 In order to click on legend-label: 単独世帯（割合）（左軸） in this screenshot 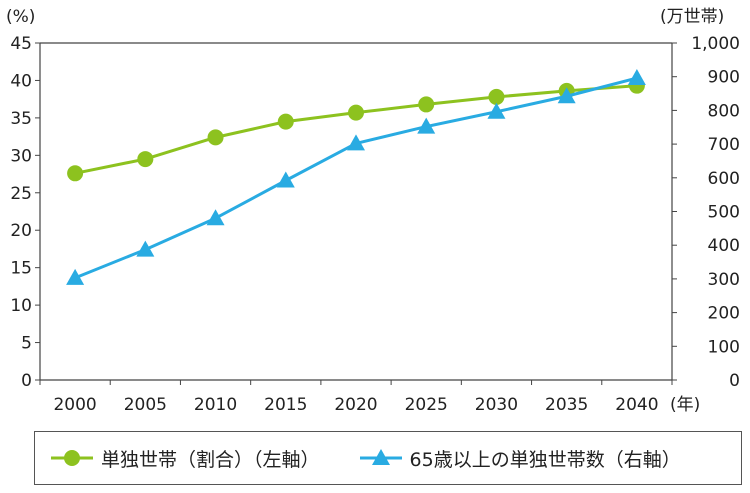, I will do `click(210, 459)`.